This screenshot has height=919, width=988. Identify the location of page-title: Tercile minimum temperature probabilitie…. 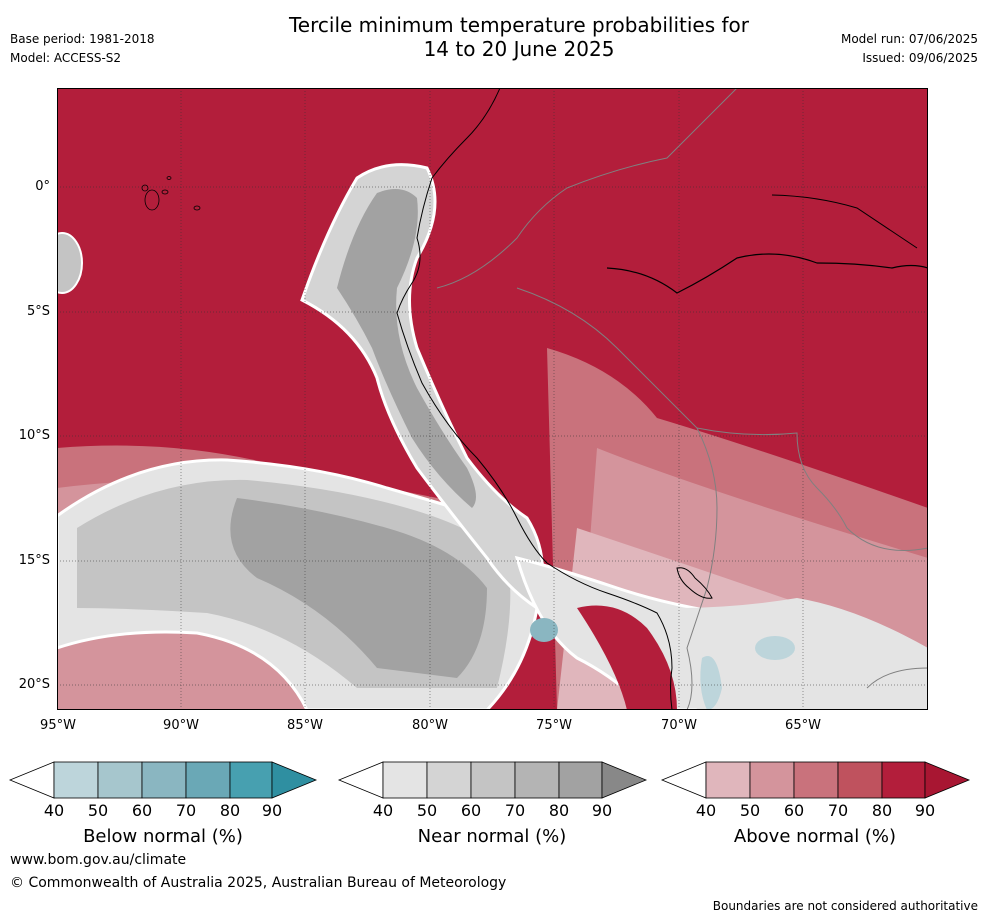
(519, 37).